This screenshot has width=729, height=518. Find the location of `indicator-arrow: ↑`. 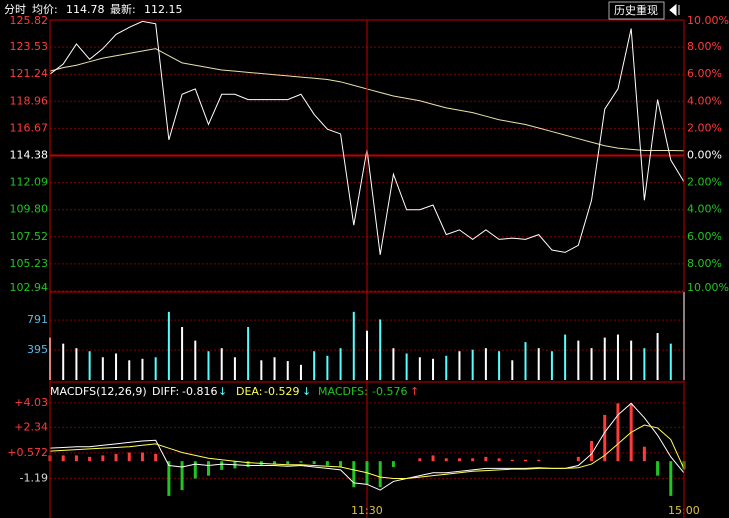

indicator-arrow: ↑ is located at coordinates (414, 391).